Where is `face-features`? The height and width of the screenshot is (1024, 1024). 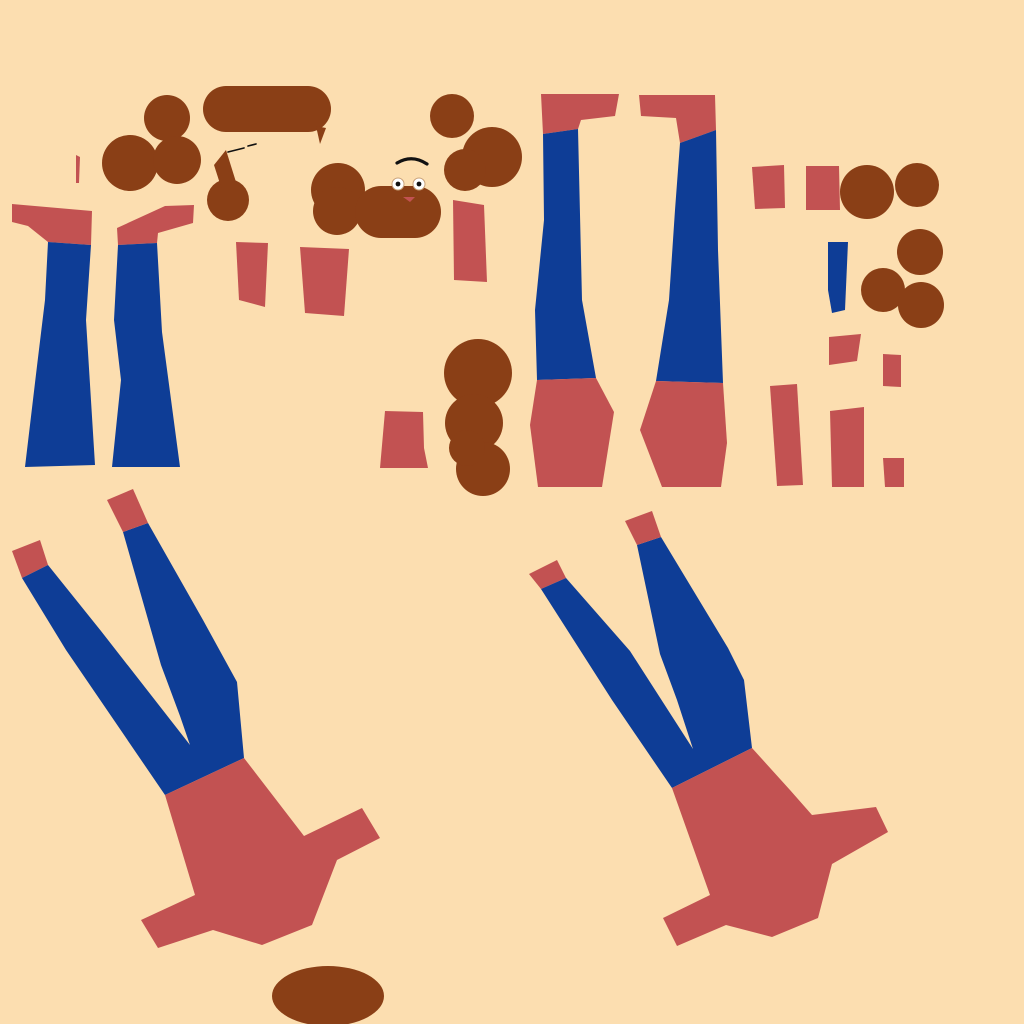
face-features is located at coordinates (328, 172).